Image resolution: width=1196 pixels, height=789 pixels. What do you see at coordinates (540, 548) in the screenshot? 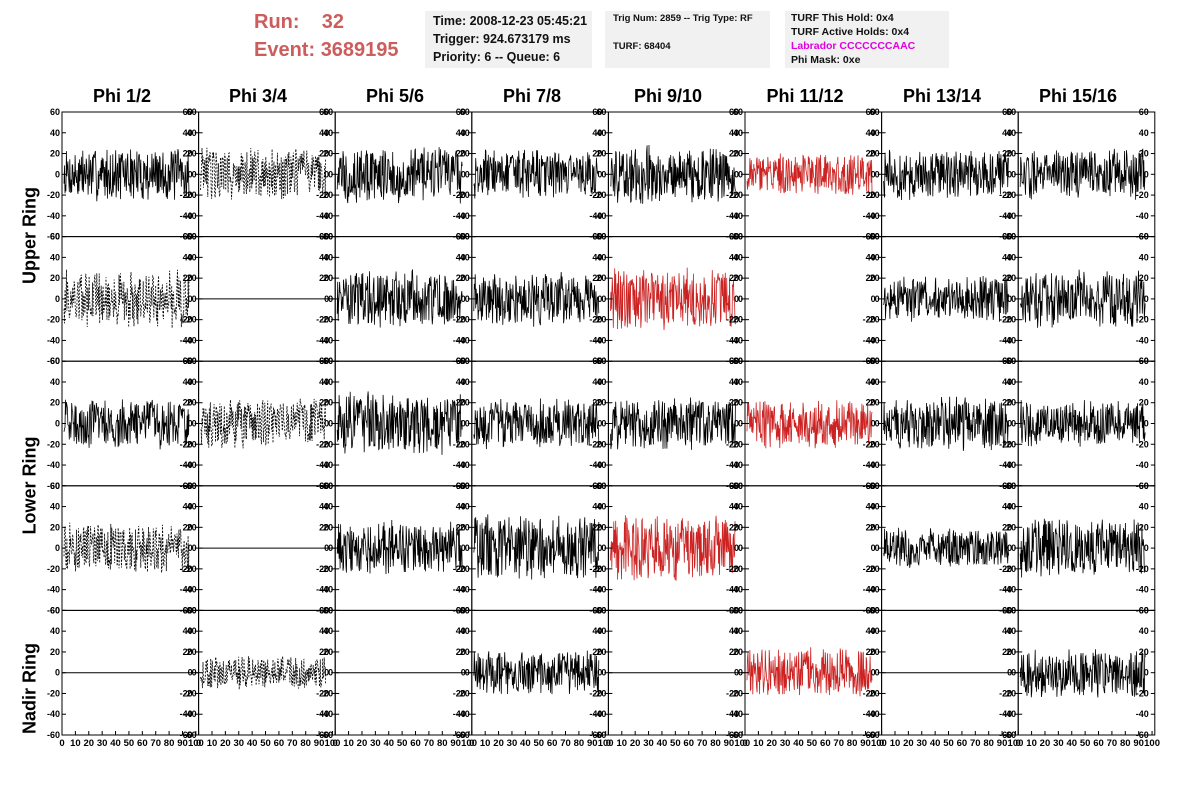
I see `panel-frame-r3-c3` at bounding box center [540, 548].